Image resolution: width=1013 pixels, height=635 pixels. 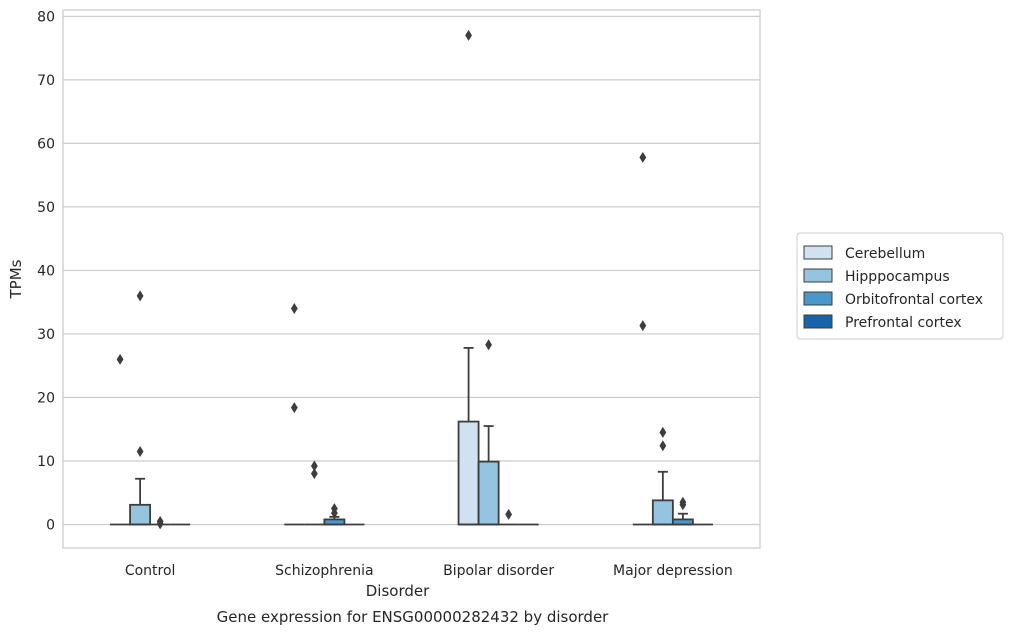 I want to click on legend-frame, so click(x=900, y=286).